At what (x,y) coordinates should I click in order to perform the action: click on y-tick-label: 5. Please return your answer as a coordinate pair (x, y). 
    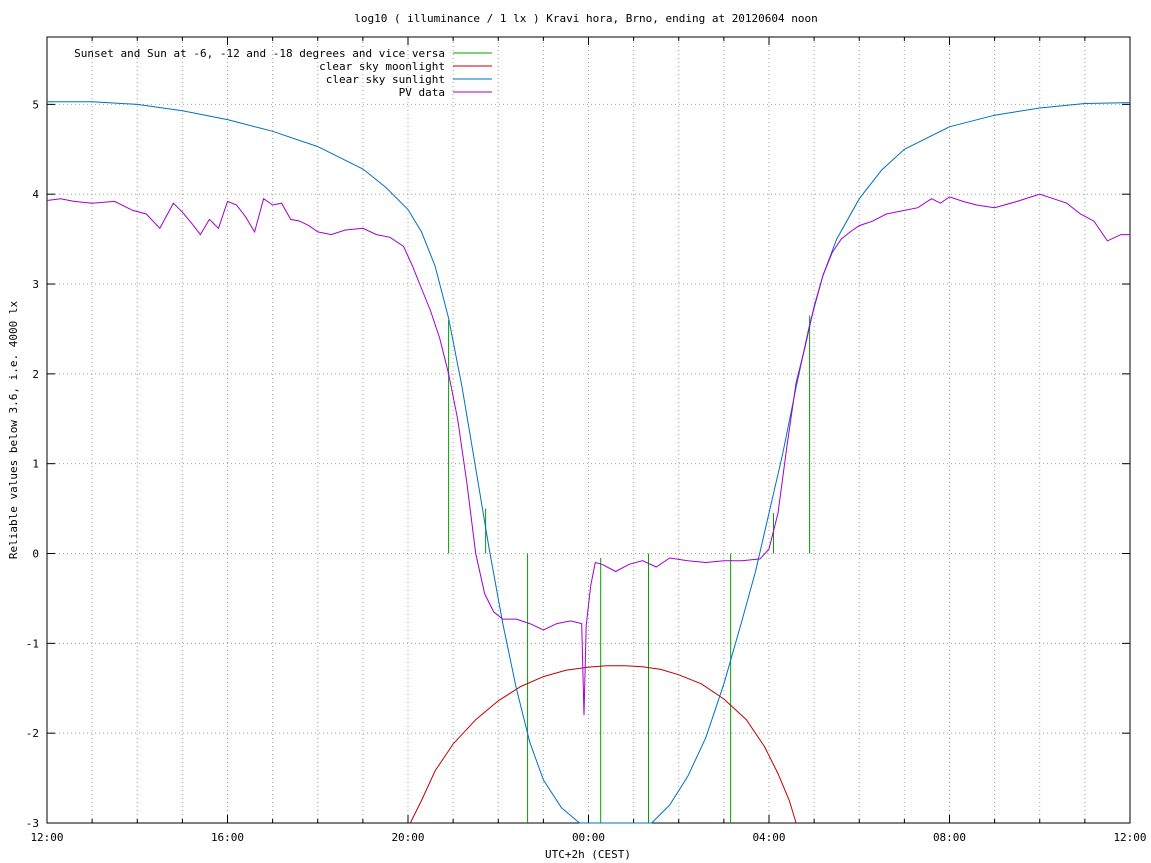
    Looking at the image, I should click on (35, 104).